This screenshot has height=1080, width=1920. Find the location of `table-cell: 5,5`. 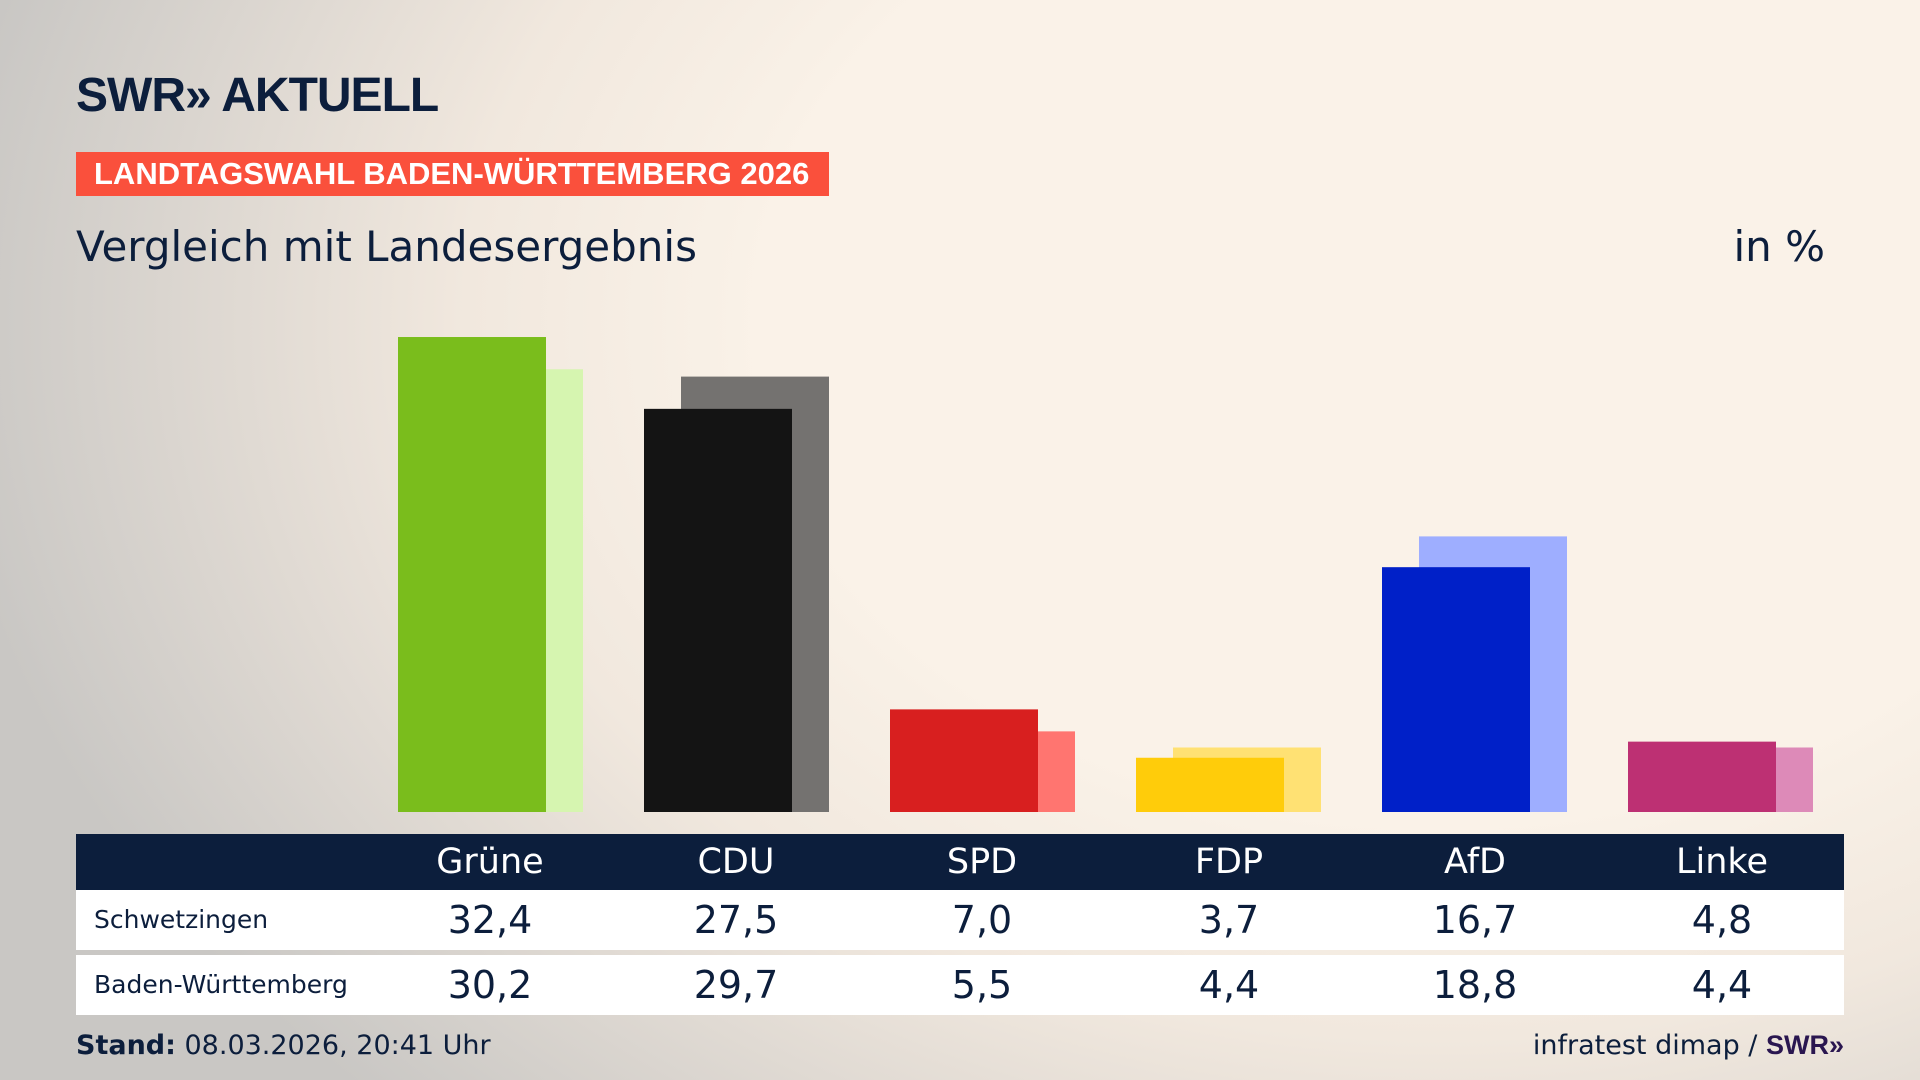

table-cell: 5,5 is located at coordinates (982, 985).